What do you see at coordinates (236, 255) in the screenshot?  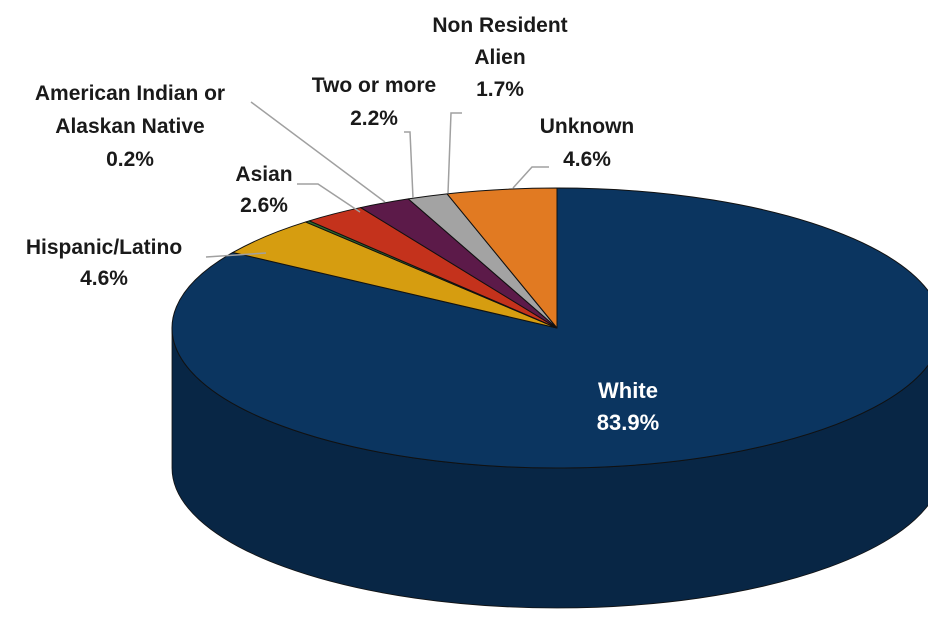 I see `leader-line-hispanic-latino` at bounding box center [236, 255].